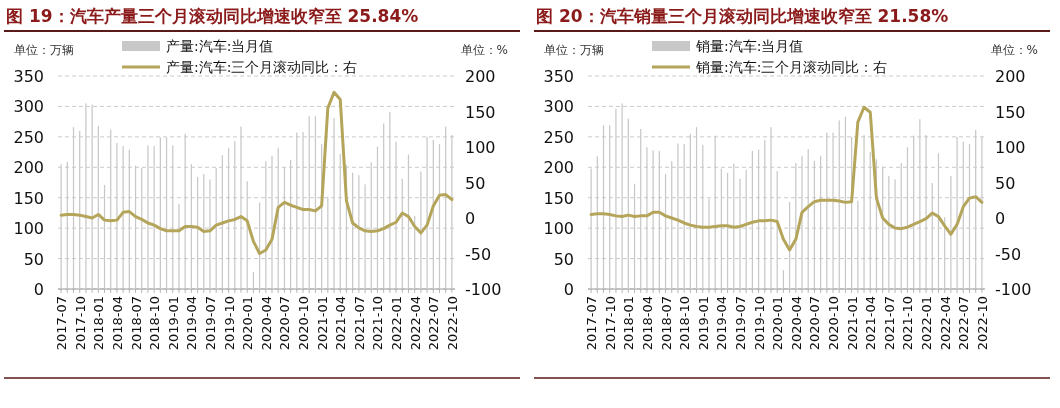  Describe the element at coordinates (791, 67) in the screenshot. I see `legend-label: 销量:汽车:三个月滚动同比：右` at that location.